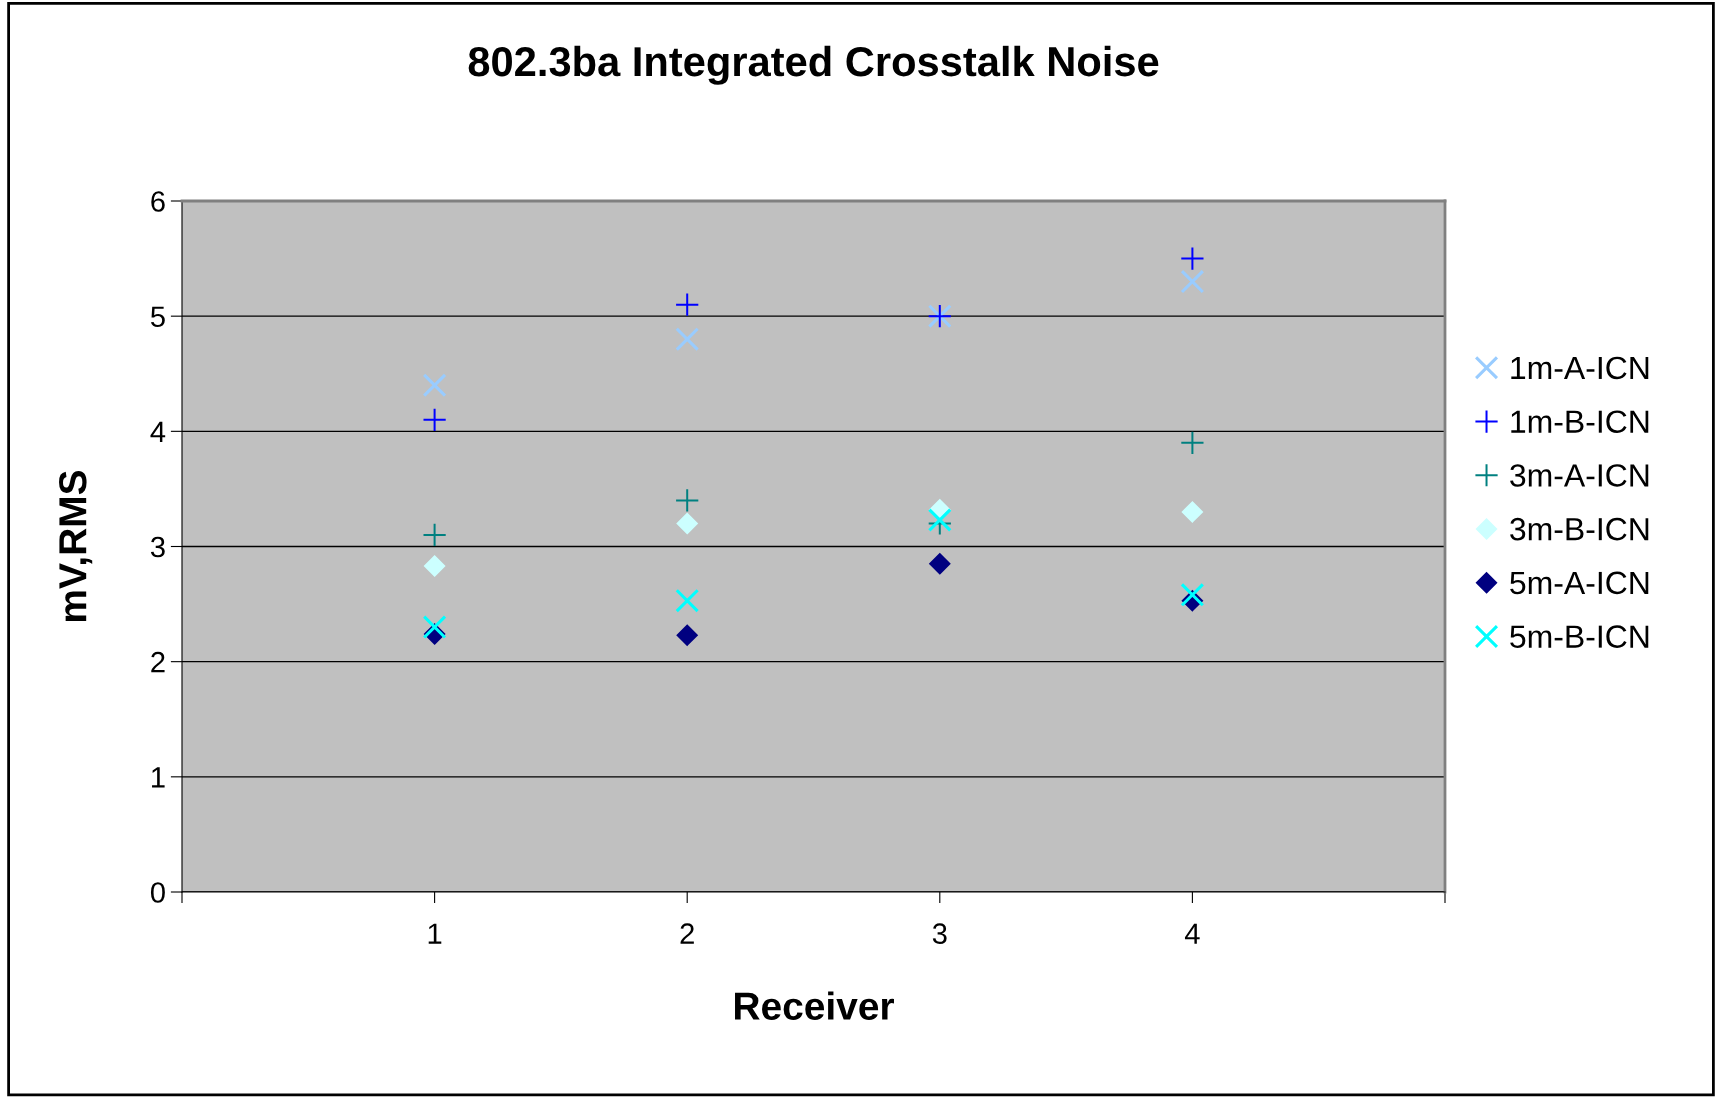 This screenshot has height=1097, width=1722. Describe the element at coordinates (158, 662) in the screenshot. I see `y-tick-label: 2` at that location.